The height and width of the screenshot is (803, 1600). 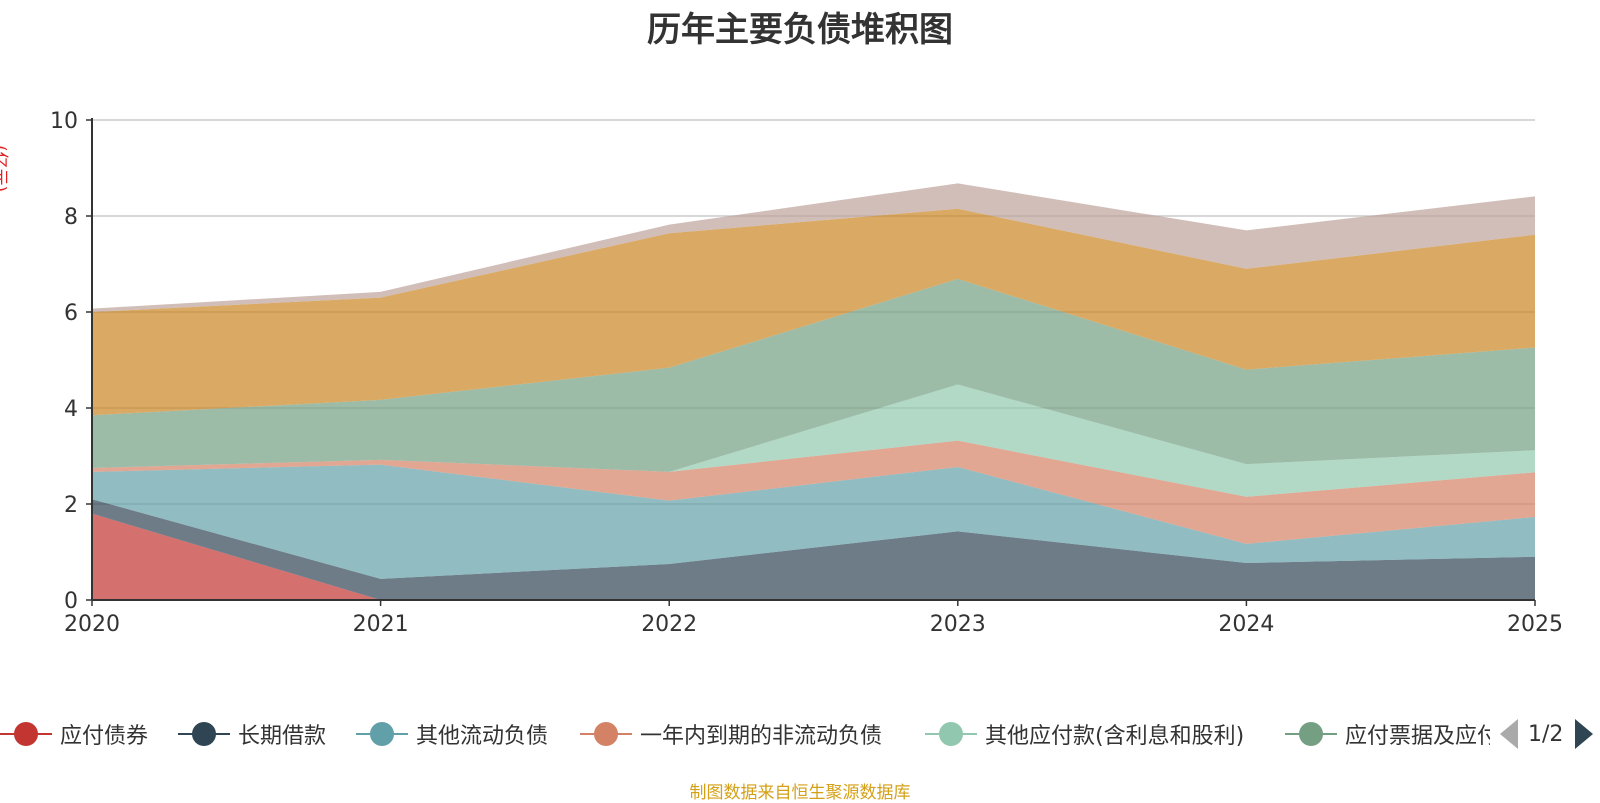 I want to click on x-tick-label-4: 2024, so click(x=1246, y=624).